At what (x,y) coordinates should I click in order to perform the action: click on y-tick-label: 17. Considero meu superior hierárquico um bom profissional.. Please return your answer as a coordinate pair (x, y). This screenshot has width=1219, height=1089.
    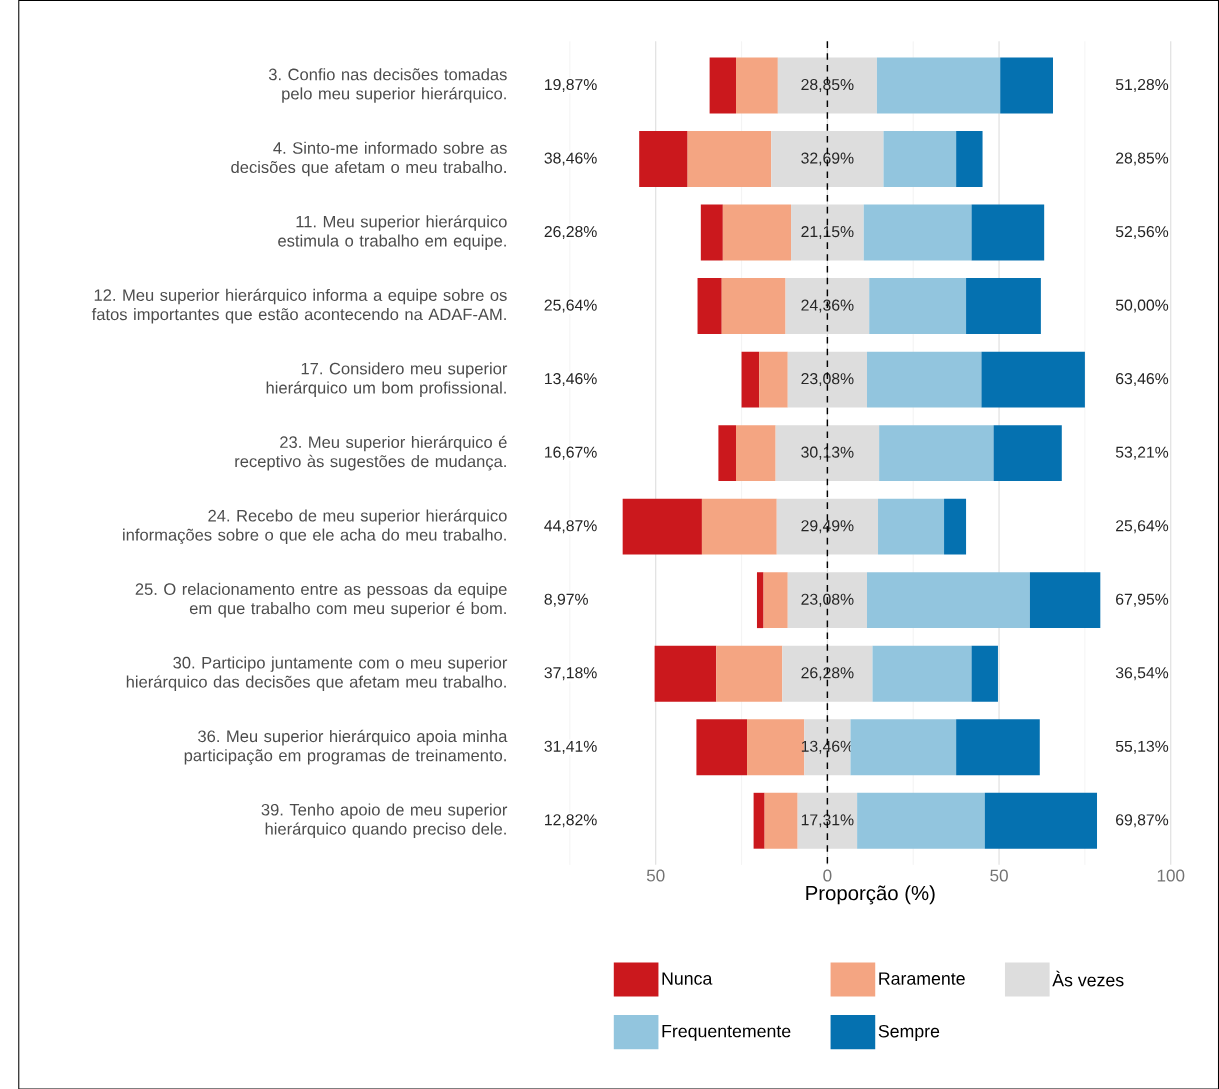
    Looking at the image, I should click on (387, 379).